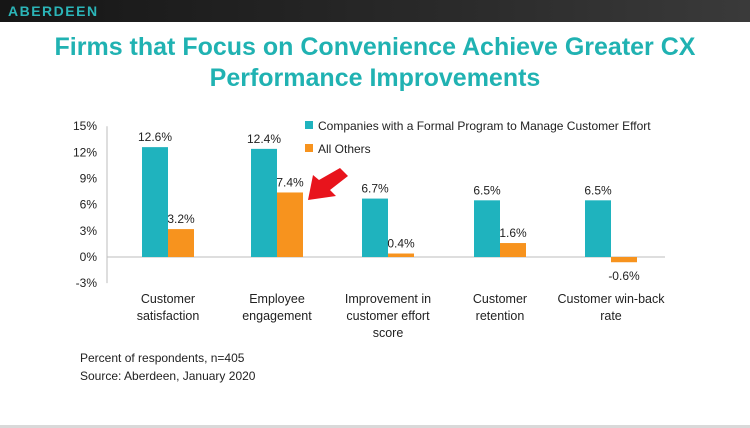 Image resolution: width=750 pixels, height=428 pixels. I want to click on bar-series2-cat3, so click(401, 255).